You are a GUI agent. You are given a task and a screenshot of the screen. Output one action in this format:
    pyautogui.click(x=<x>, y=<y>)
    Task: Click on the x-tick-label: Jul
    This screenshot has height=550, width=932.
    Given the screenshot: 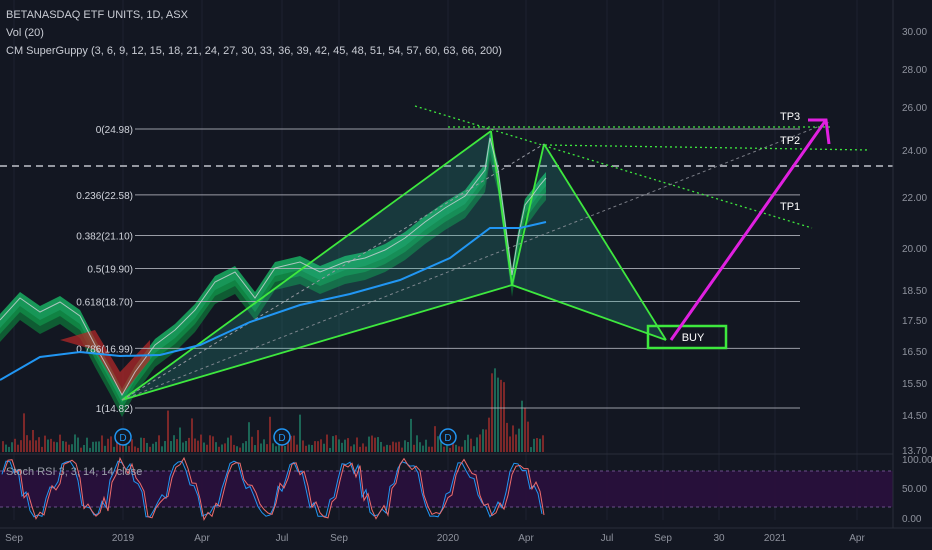 What is the action you would take?
    pyautogui.click(x=607, y=538)
    